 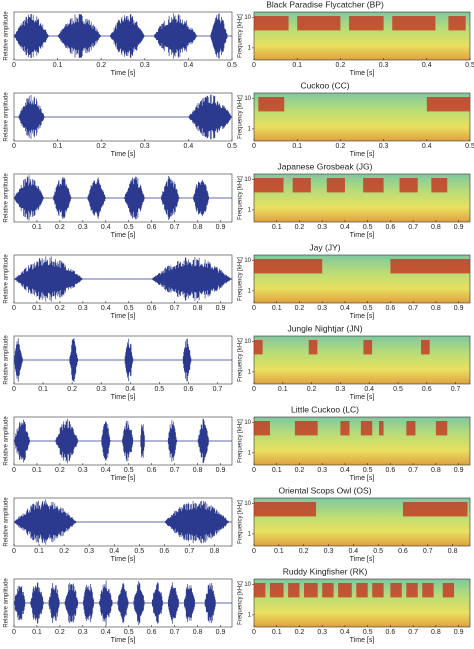 What do you see at coordinates (324, 85) in the screenshot?
I see `panel-title: Cuckoo (CC)` at bounding box center [324, 85].